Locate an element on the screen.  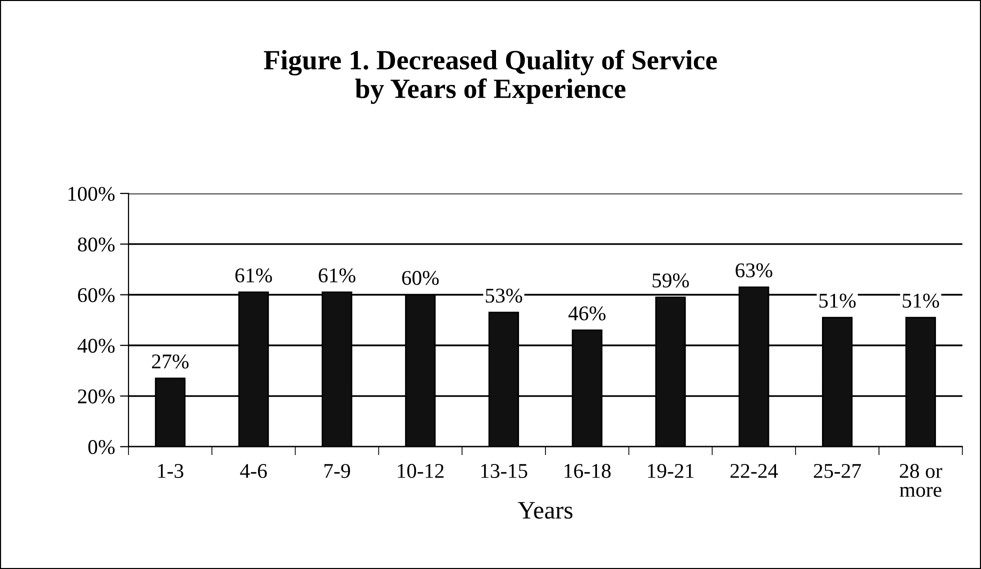
x-tick-label: 7-9 is located at coordinates (337, 471).